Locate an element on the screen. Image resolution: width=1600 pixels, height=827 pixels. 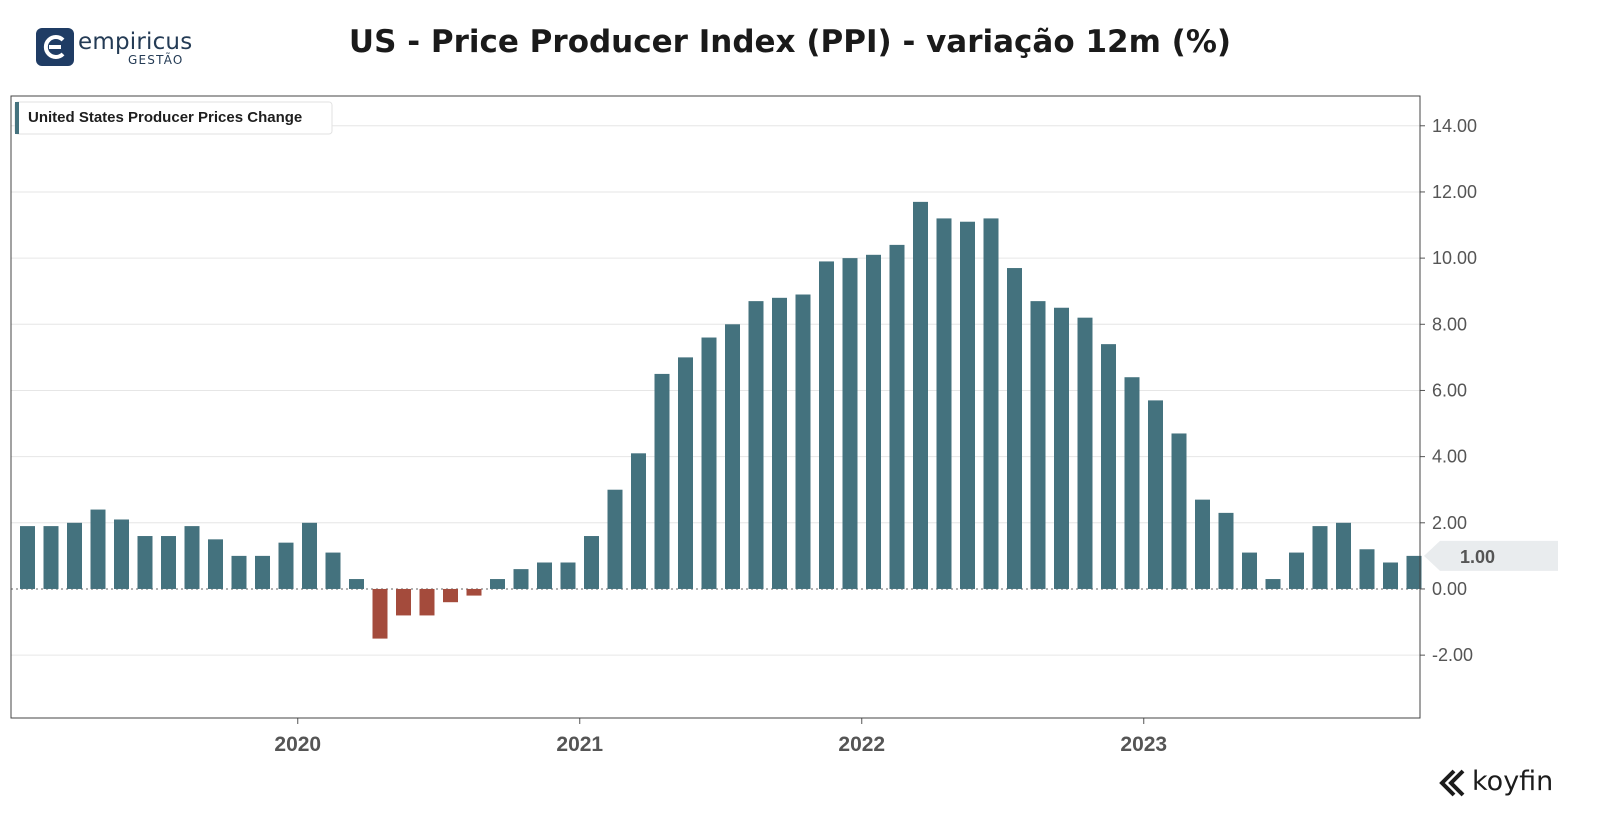
logo-subtitle: GESTÃO is located at coordinates (156, 60).